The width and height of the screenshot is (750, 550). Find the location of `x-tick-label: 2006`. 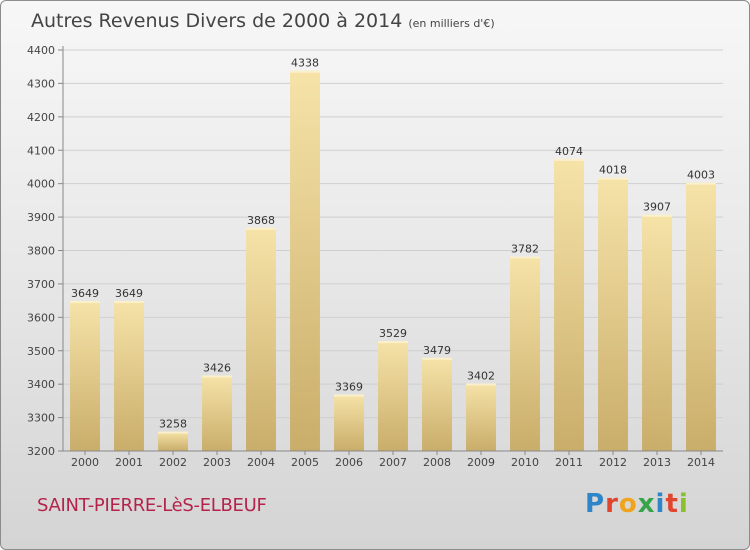

x-tick-label: 2006 is located at coordinates (349, 462).